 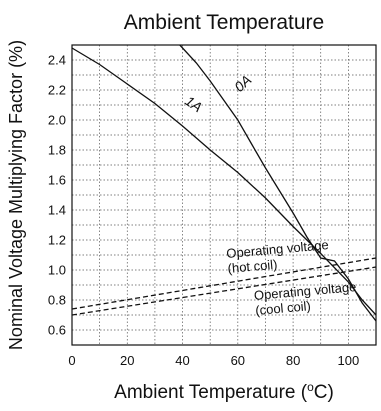 I want to click on annotation-line: (cool coil), so click(x=283, y=308).